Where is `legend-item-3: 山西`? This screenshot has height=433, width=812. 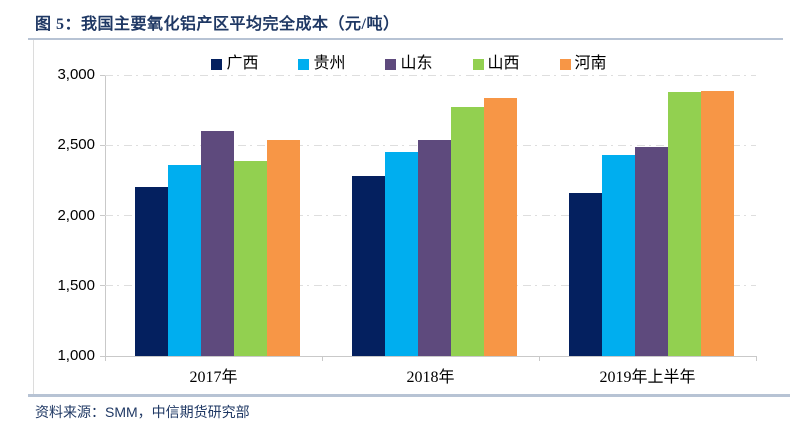 legend-item-3: 山西 is located at coordinates (496, 63).